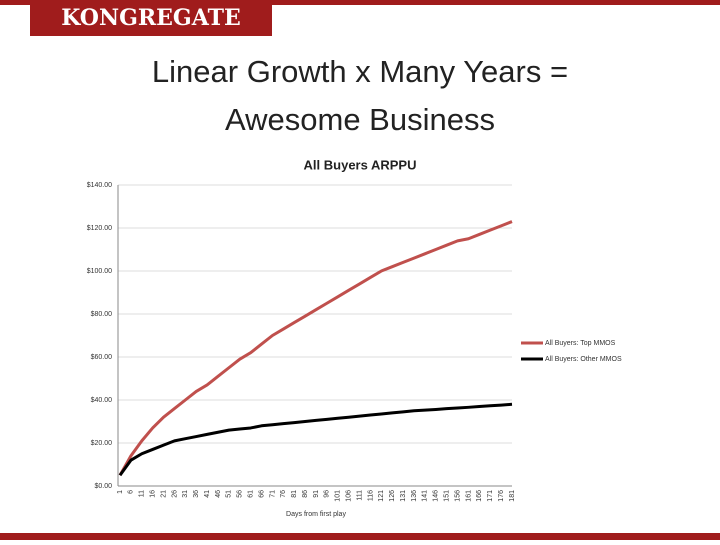  What do you see at coordinates (457, 496) in the screenshot?
I see `x-tick-label: 156` at bounding box center [457, 496].